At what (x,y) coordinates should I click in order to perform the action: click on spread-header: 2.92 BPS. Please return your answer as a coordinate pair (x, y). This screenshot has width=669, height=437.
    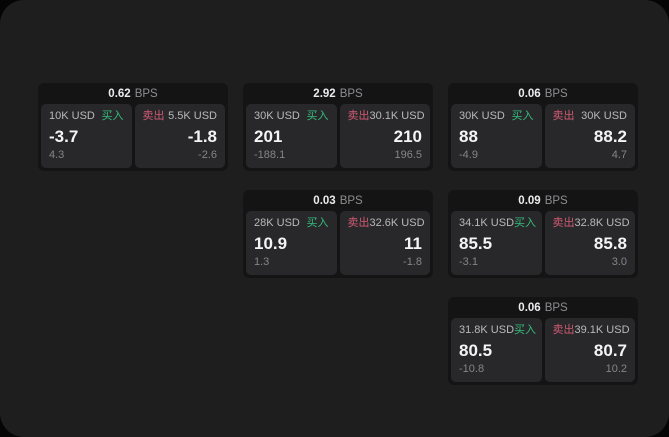
    Looking at the image, I should click on (338, 93).